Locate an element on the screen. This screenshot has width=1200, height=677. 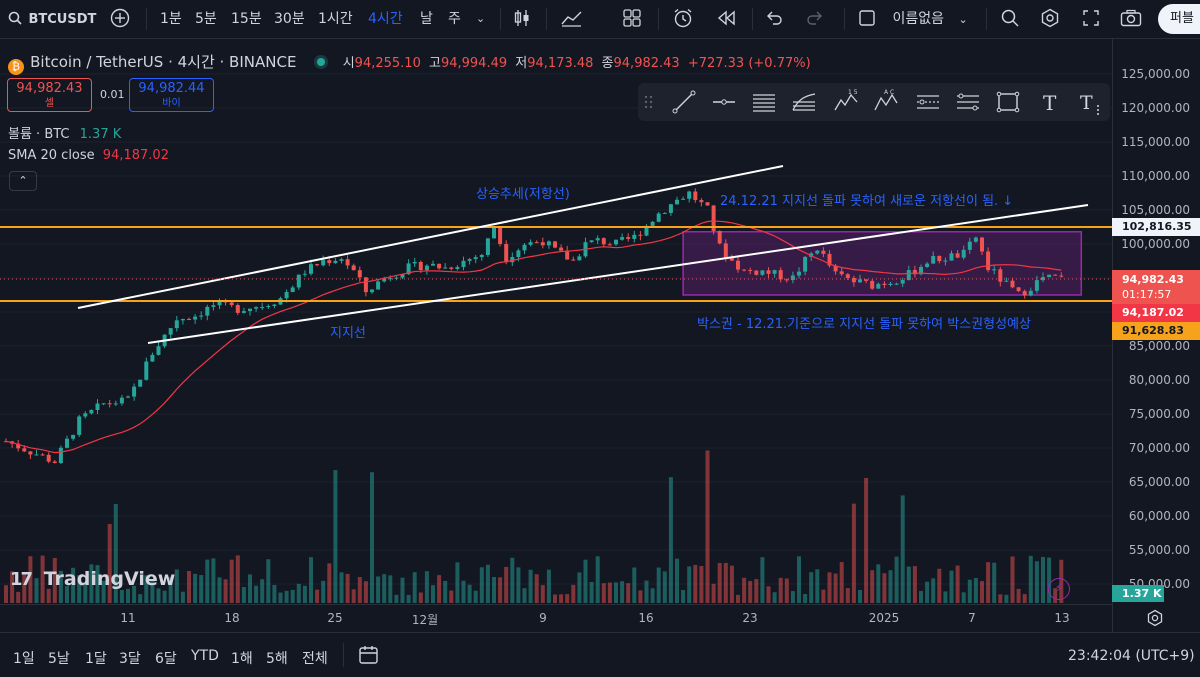
time-axis is located at coordinates (556, 618).